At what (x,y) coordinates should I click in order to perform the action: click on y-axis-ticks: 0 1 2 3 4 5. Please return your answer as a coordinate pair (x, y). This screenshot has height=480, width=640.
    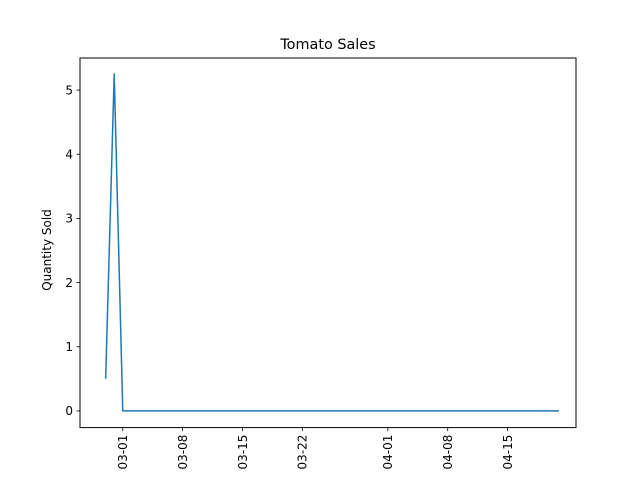
    Looking at the image, I should click on (72, 250).